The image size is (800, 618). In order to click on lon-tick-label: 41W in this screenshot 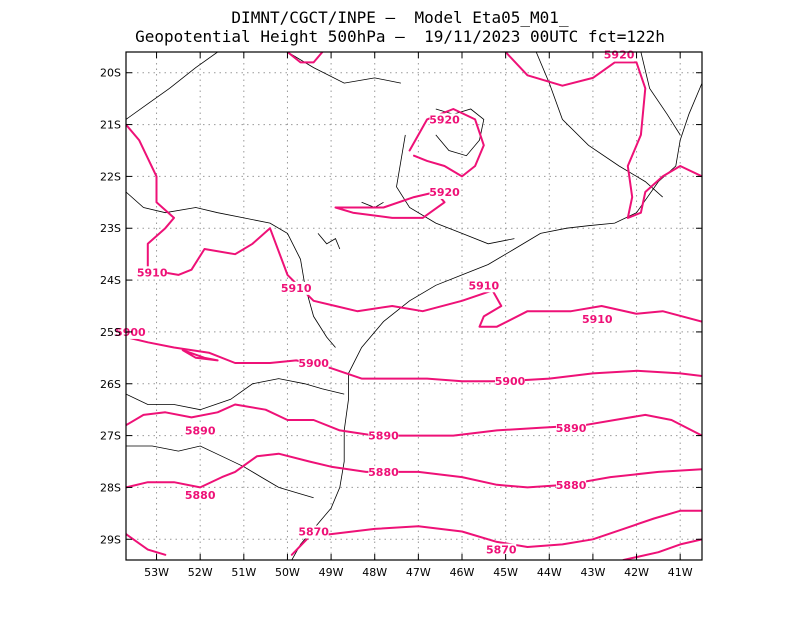, I will do `click(680, 572)`.